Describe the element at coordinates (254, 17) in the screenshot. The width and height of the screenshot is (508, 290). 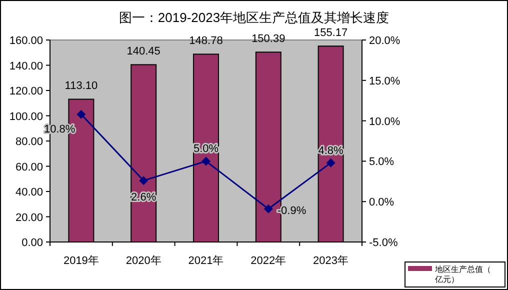
I see `title: 图一：2019-2023年地区生产总值及其增长速度` at that location.